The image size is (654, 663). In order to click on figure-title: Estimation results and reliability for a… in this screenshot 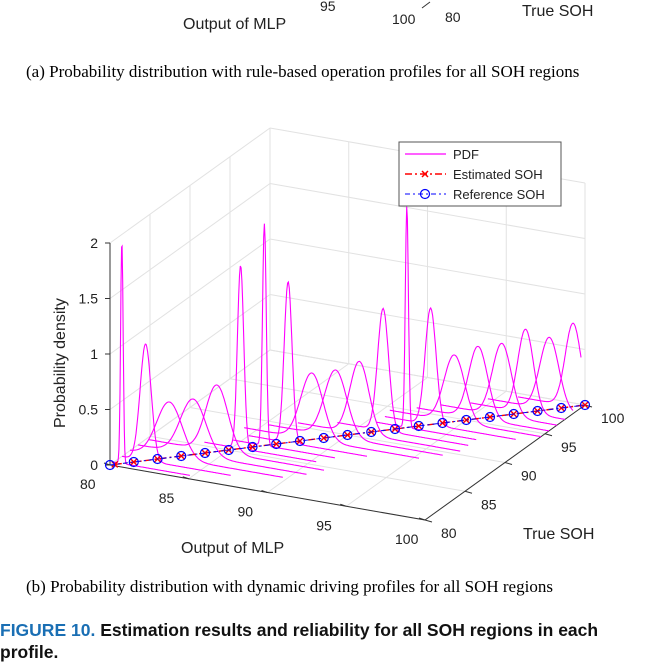, I will do `click(299, 641)`.